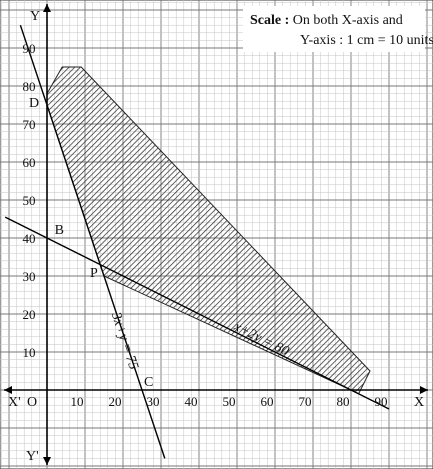 This screenshot has width=433, height=469. Describe the element at coordinates (29, 124) in the screenshot. I see `y-tick-label: 70` at that location.